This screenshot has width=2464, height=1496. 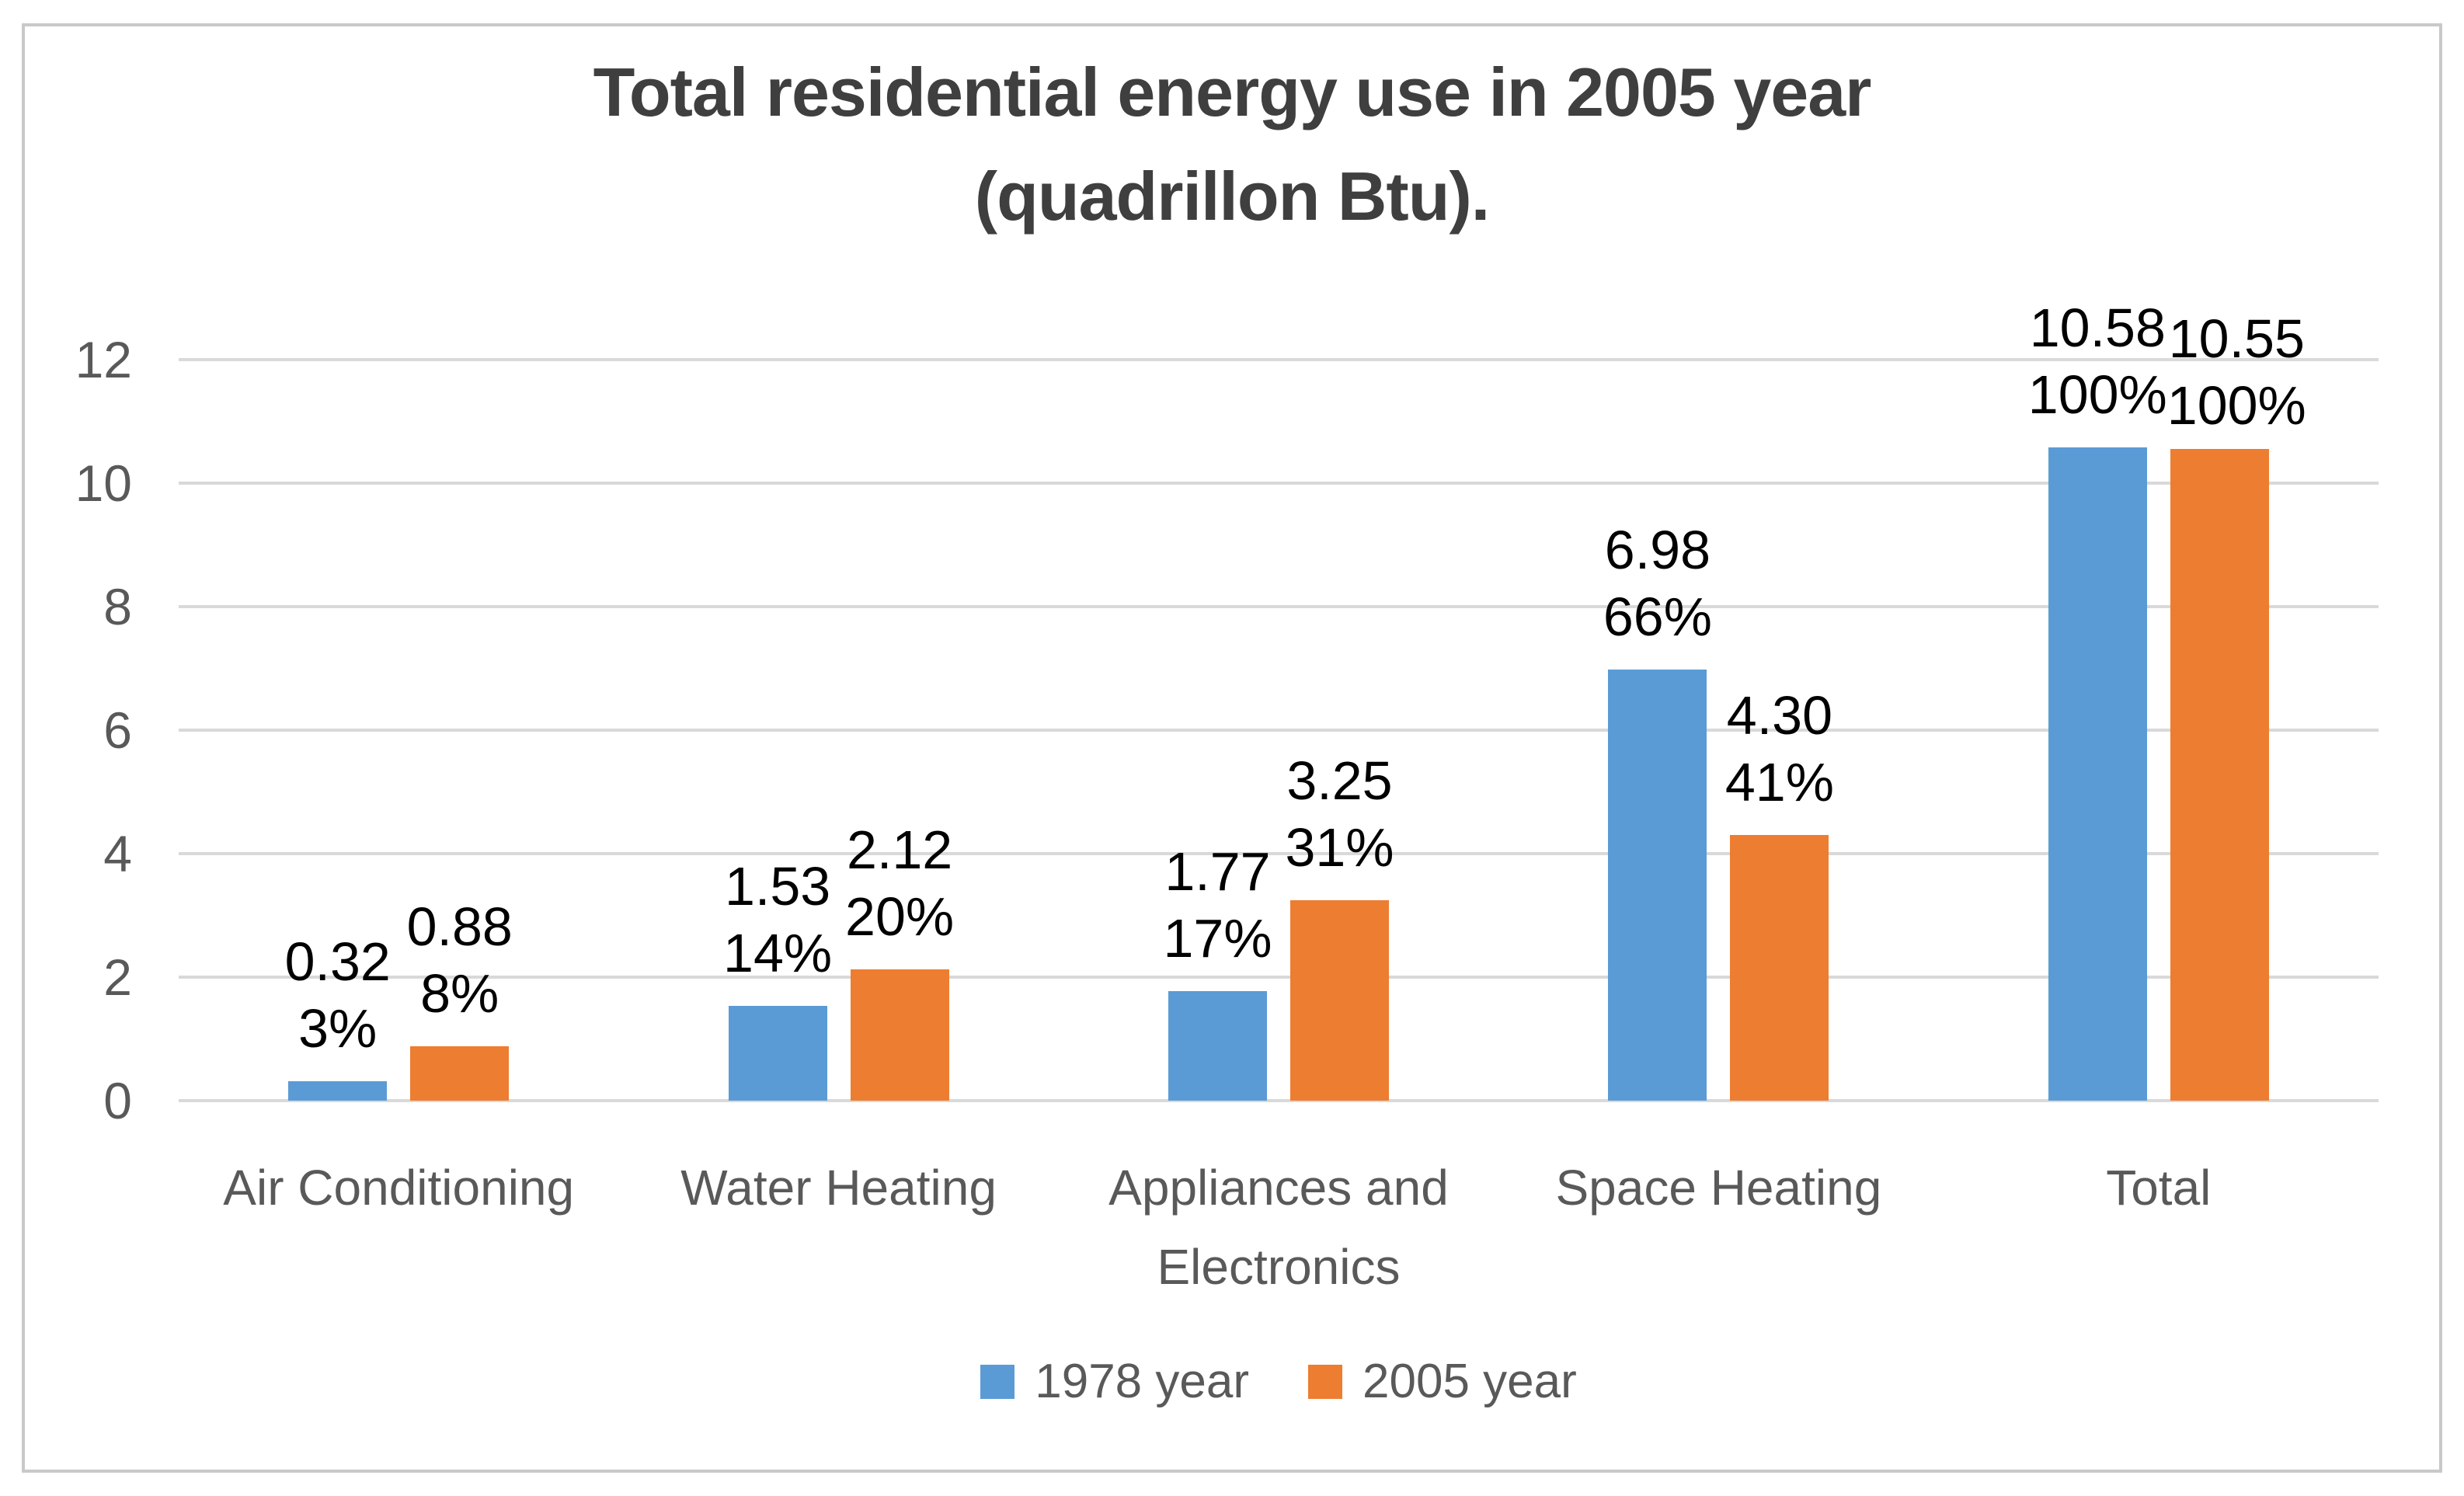 What do you see at coordinates (117, 730) in the screenshot?
I see `y-axis-tick-6: 6` at bounding box center [117, 730].